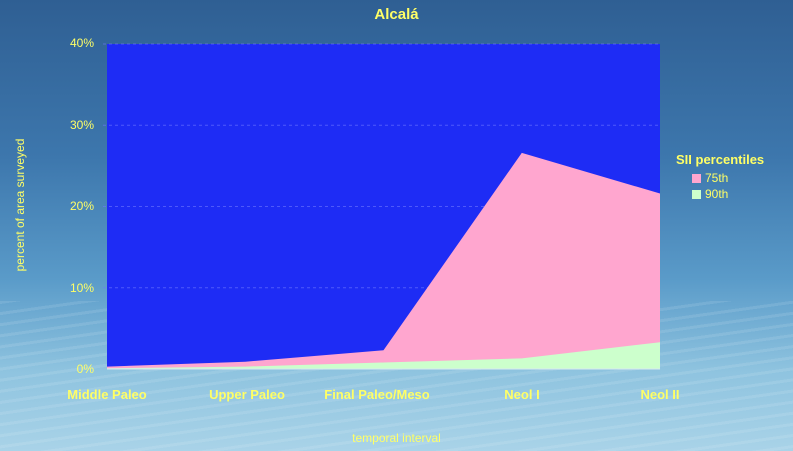  What do you see at coordinates (720, 159) in the screenshot?
I see `legend-title: SII percentiles` at bounding box center [720, 159].